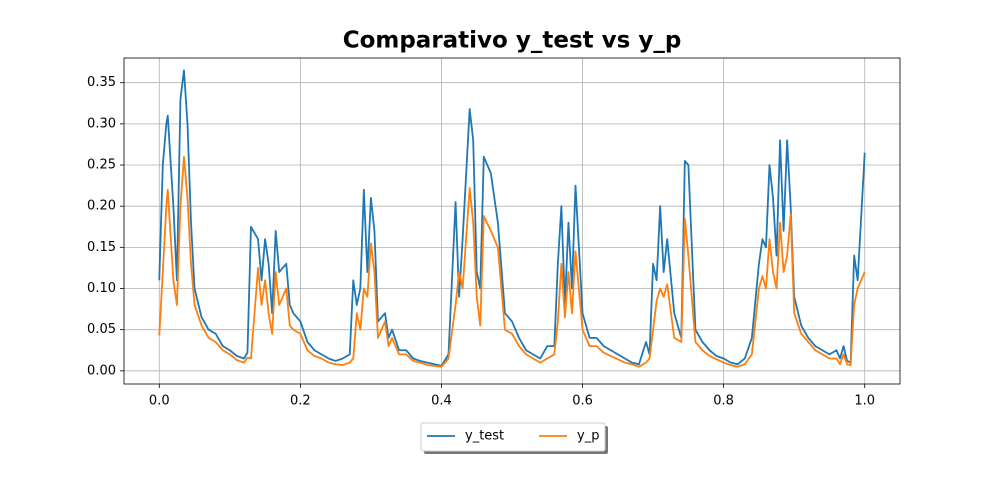 The height and width of the screenshot is (480, 1000). What do you see at coordinates (101, 329) in the screenshot?
I see `y-tick-label: 0.05` at bounding box center [101, 329].